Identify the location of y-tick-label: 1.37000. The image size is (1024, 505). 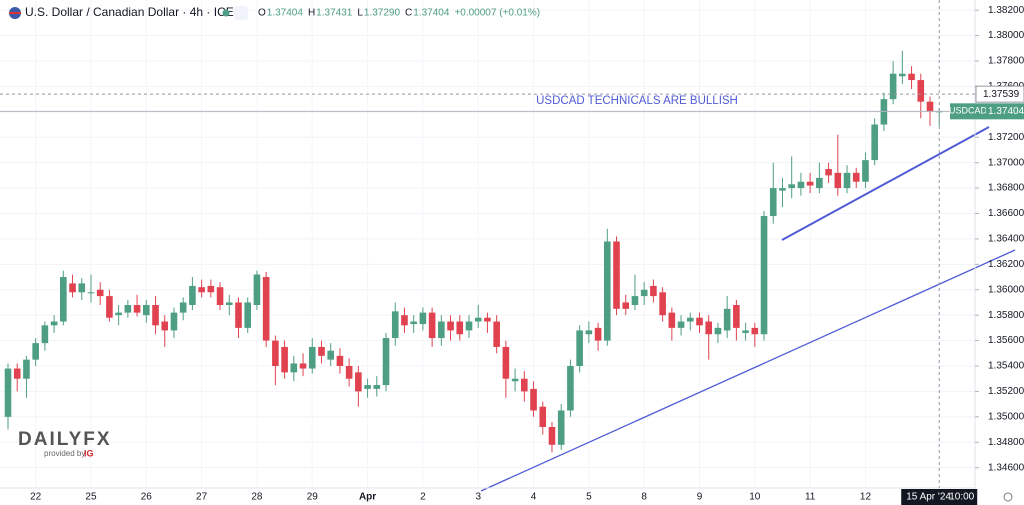
(1006, 162).